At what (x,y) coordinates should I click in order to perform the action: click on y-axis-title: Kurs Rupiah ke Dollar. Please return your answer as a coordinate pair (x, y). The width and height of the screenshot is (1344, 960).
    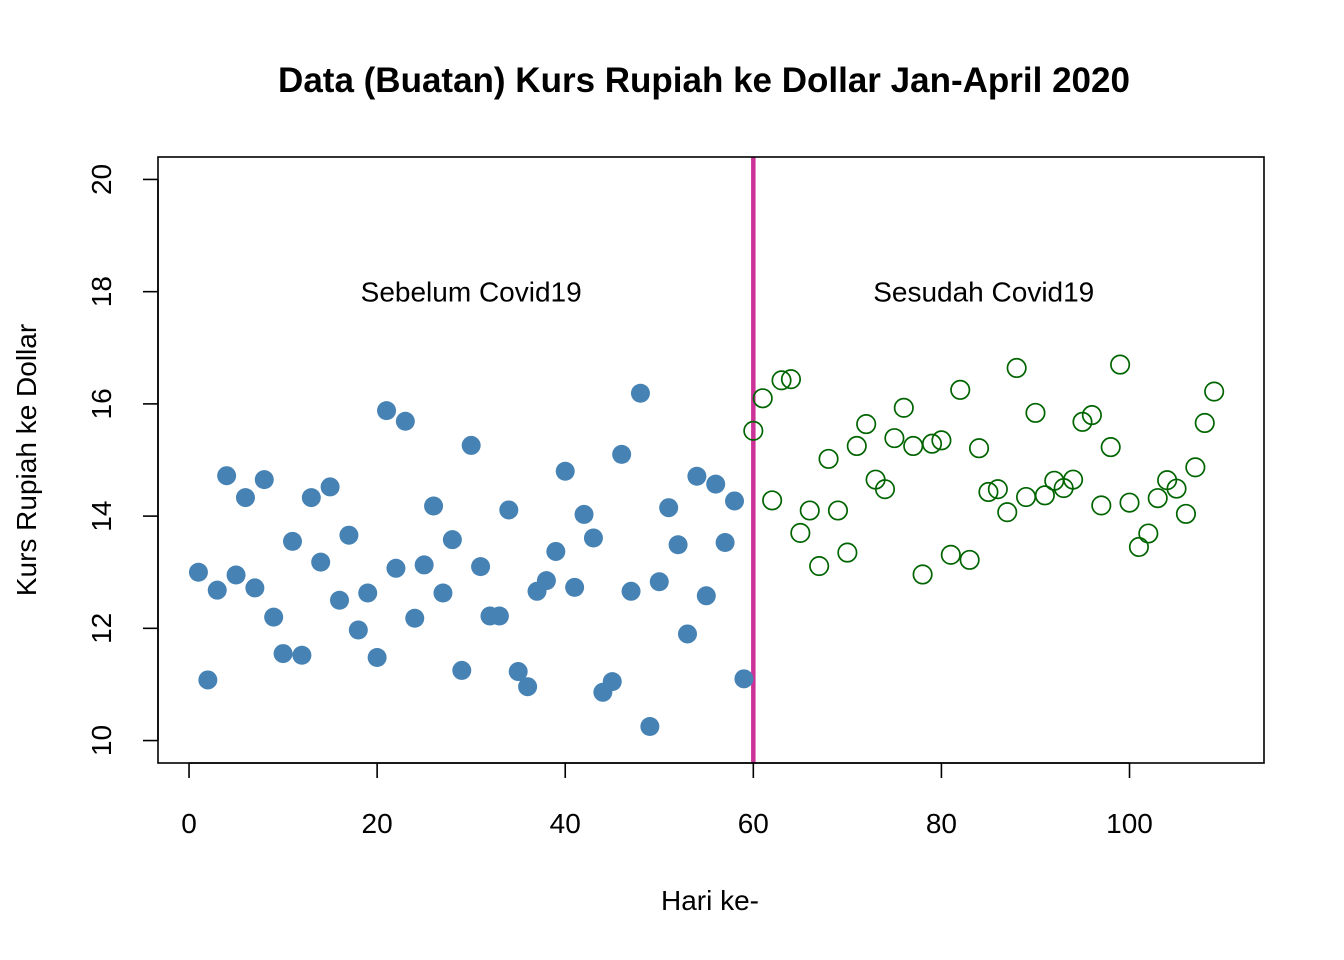
    Looking at the image, I should click on (26, 460).